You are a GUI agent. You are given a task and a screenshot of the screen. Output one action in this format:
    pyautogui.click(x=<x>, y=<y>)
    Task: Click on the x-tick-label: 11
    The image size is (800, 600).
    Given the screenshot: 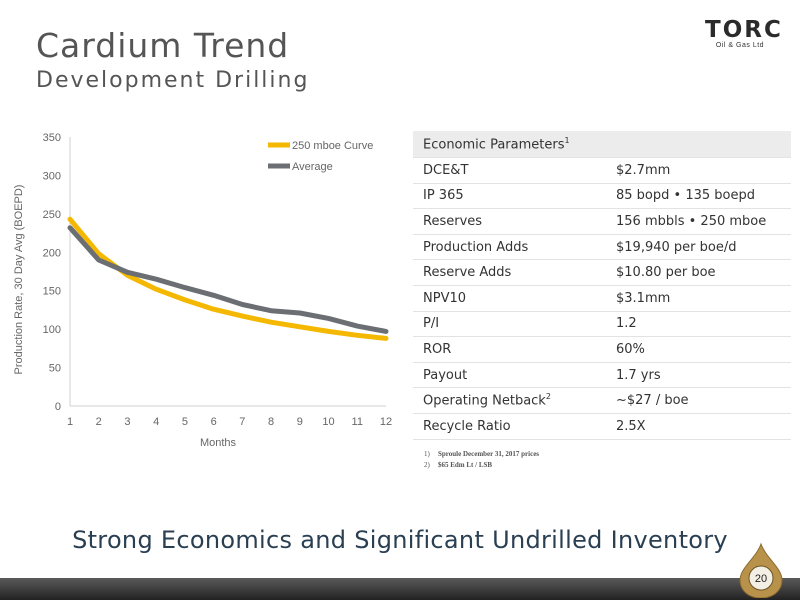 What is the action you would take?
    pyautogui.click(x=357, y=422)
    